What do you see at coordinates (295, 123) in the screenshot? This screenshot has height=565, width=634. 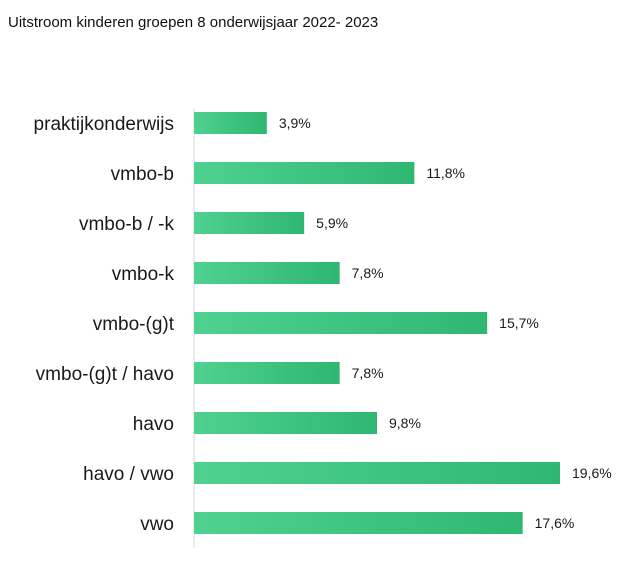 I see `value-label: 3,9%` at bounding box center [295, 123].